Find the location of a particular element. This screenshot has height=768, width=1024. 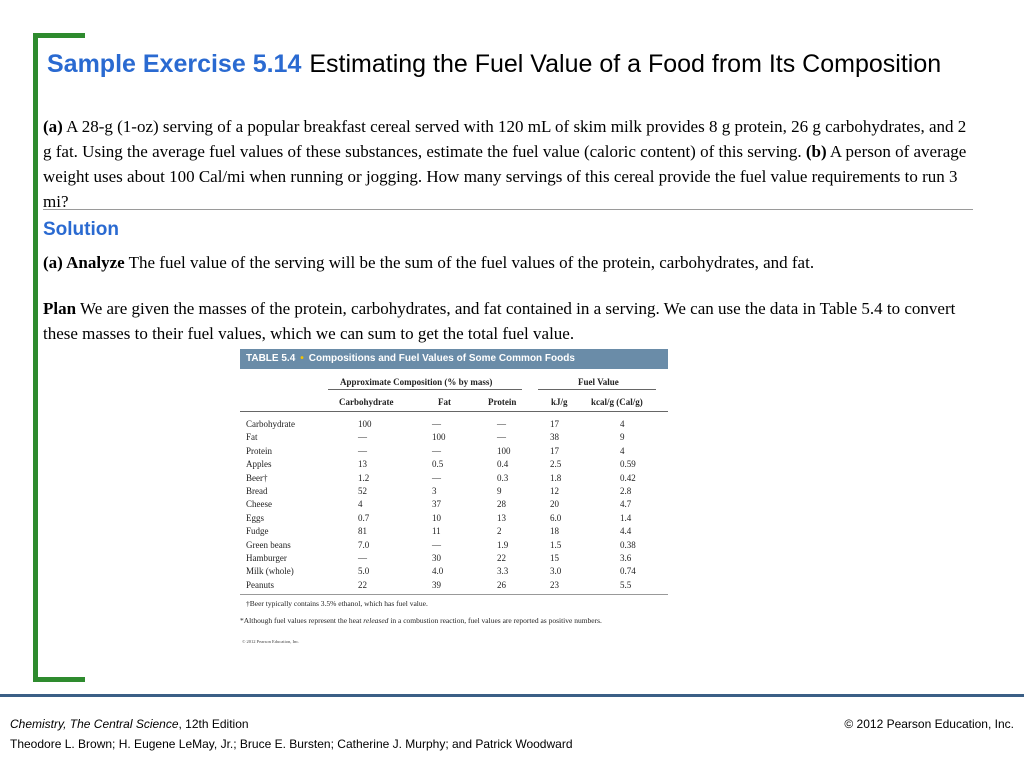

table-cell-carbohydrate: 4 is located at coordinates (360, 504).